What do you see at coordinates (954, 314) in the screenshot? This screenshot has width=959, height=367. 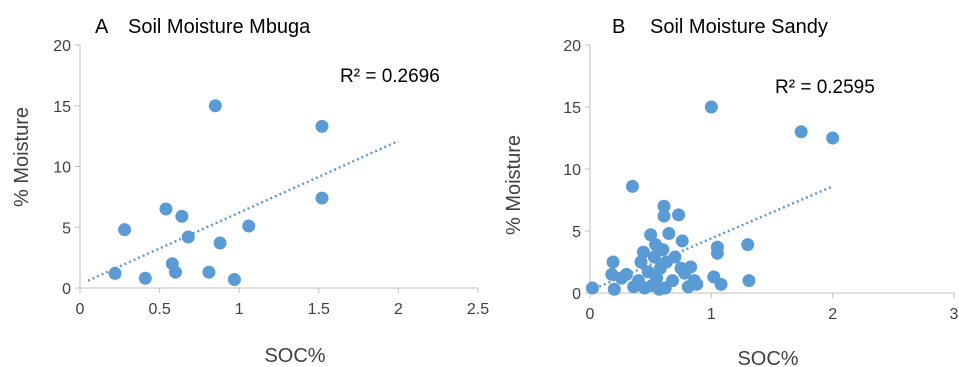 I see `x-tick-label: 3` at bounding box center [954, 314].